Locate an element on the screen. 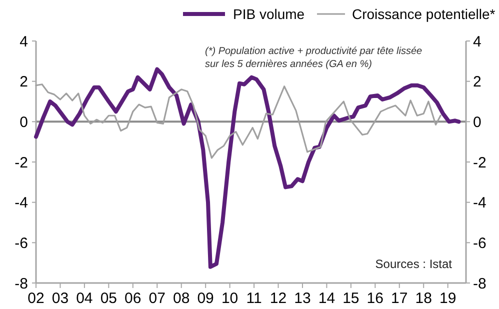  y2-tick-label: -2 is located at coordinates (479, 163).